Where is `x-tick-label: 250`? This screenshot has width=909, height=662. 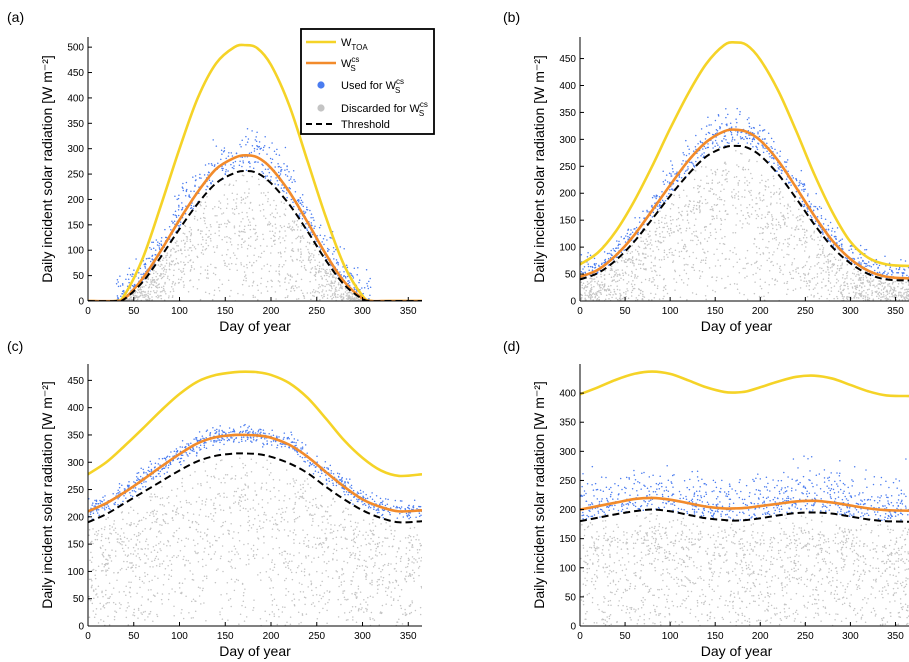 x-tick-label: 250 is located at coordinates (805, 311).